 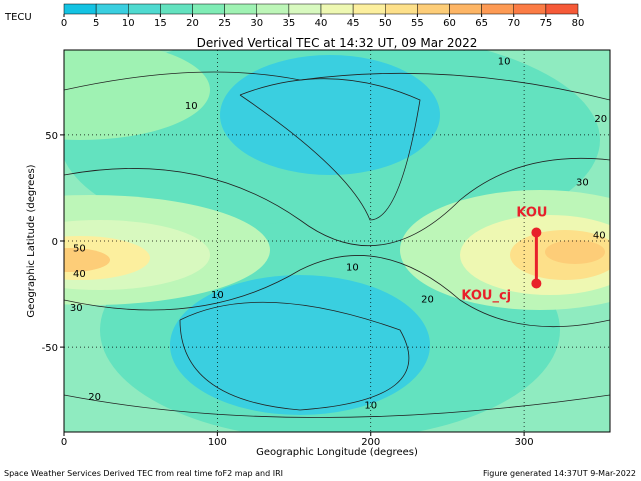 I want to click on y-tick-label: -50, so click(x=50, y=348).